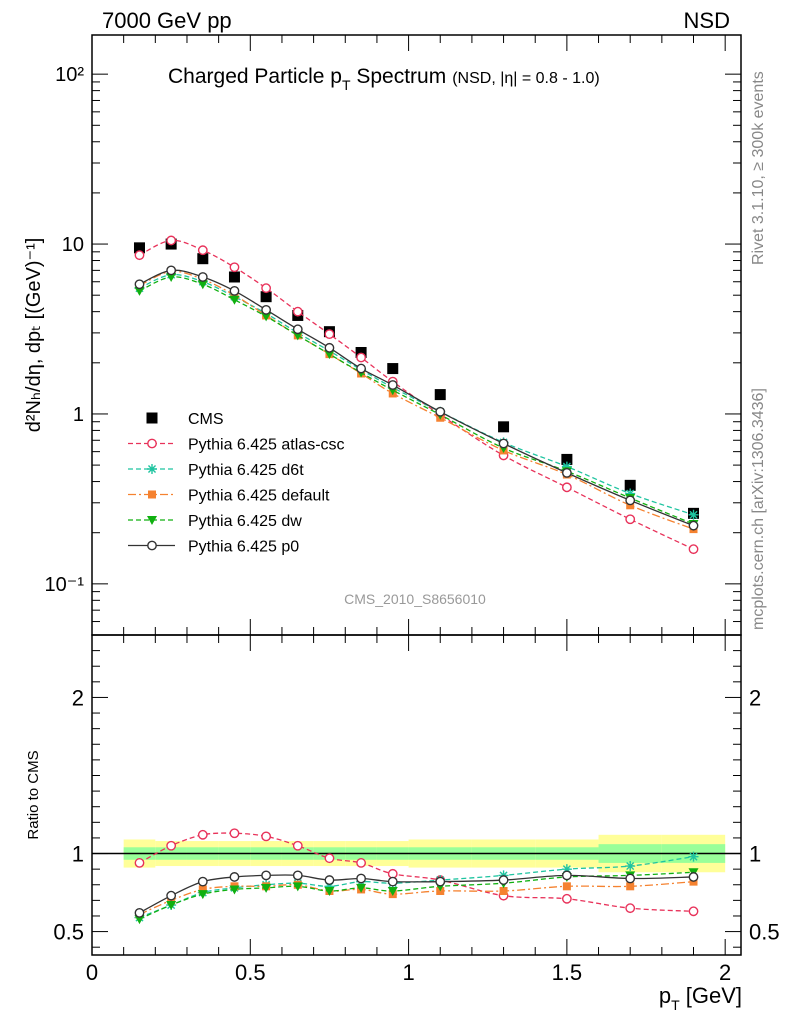  Describe the element at coordinates (408, 972) in the screenshot. I see `x-tick-label: 1` at that location.